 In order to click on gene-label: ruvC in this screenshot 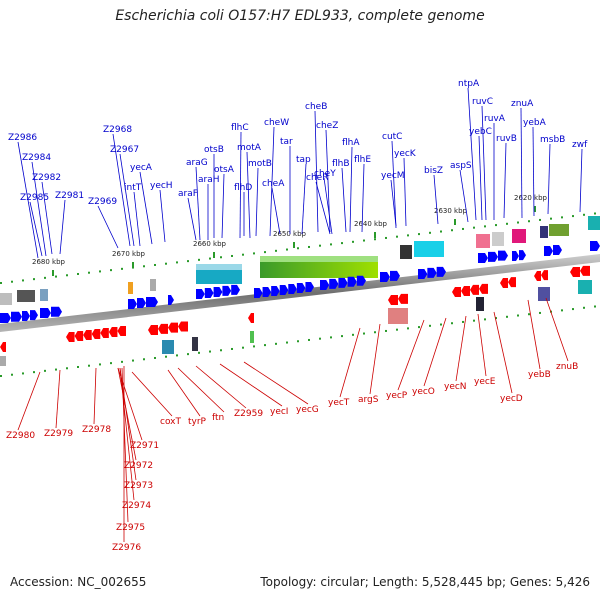, I will do `click(482, 102)`.